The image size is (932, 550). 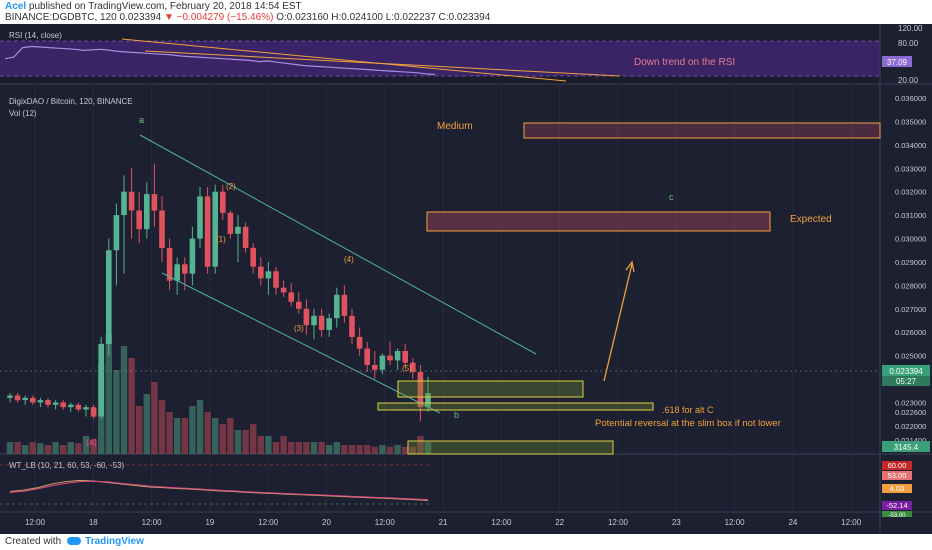 What do you see at coordinates (910, 403) in the screenshot?
I see `price-tick-13: 0.023000` at bounding box center [910, 403].